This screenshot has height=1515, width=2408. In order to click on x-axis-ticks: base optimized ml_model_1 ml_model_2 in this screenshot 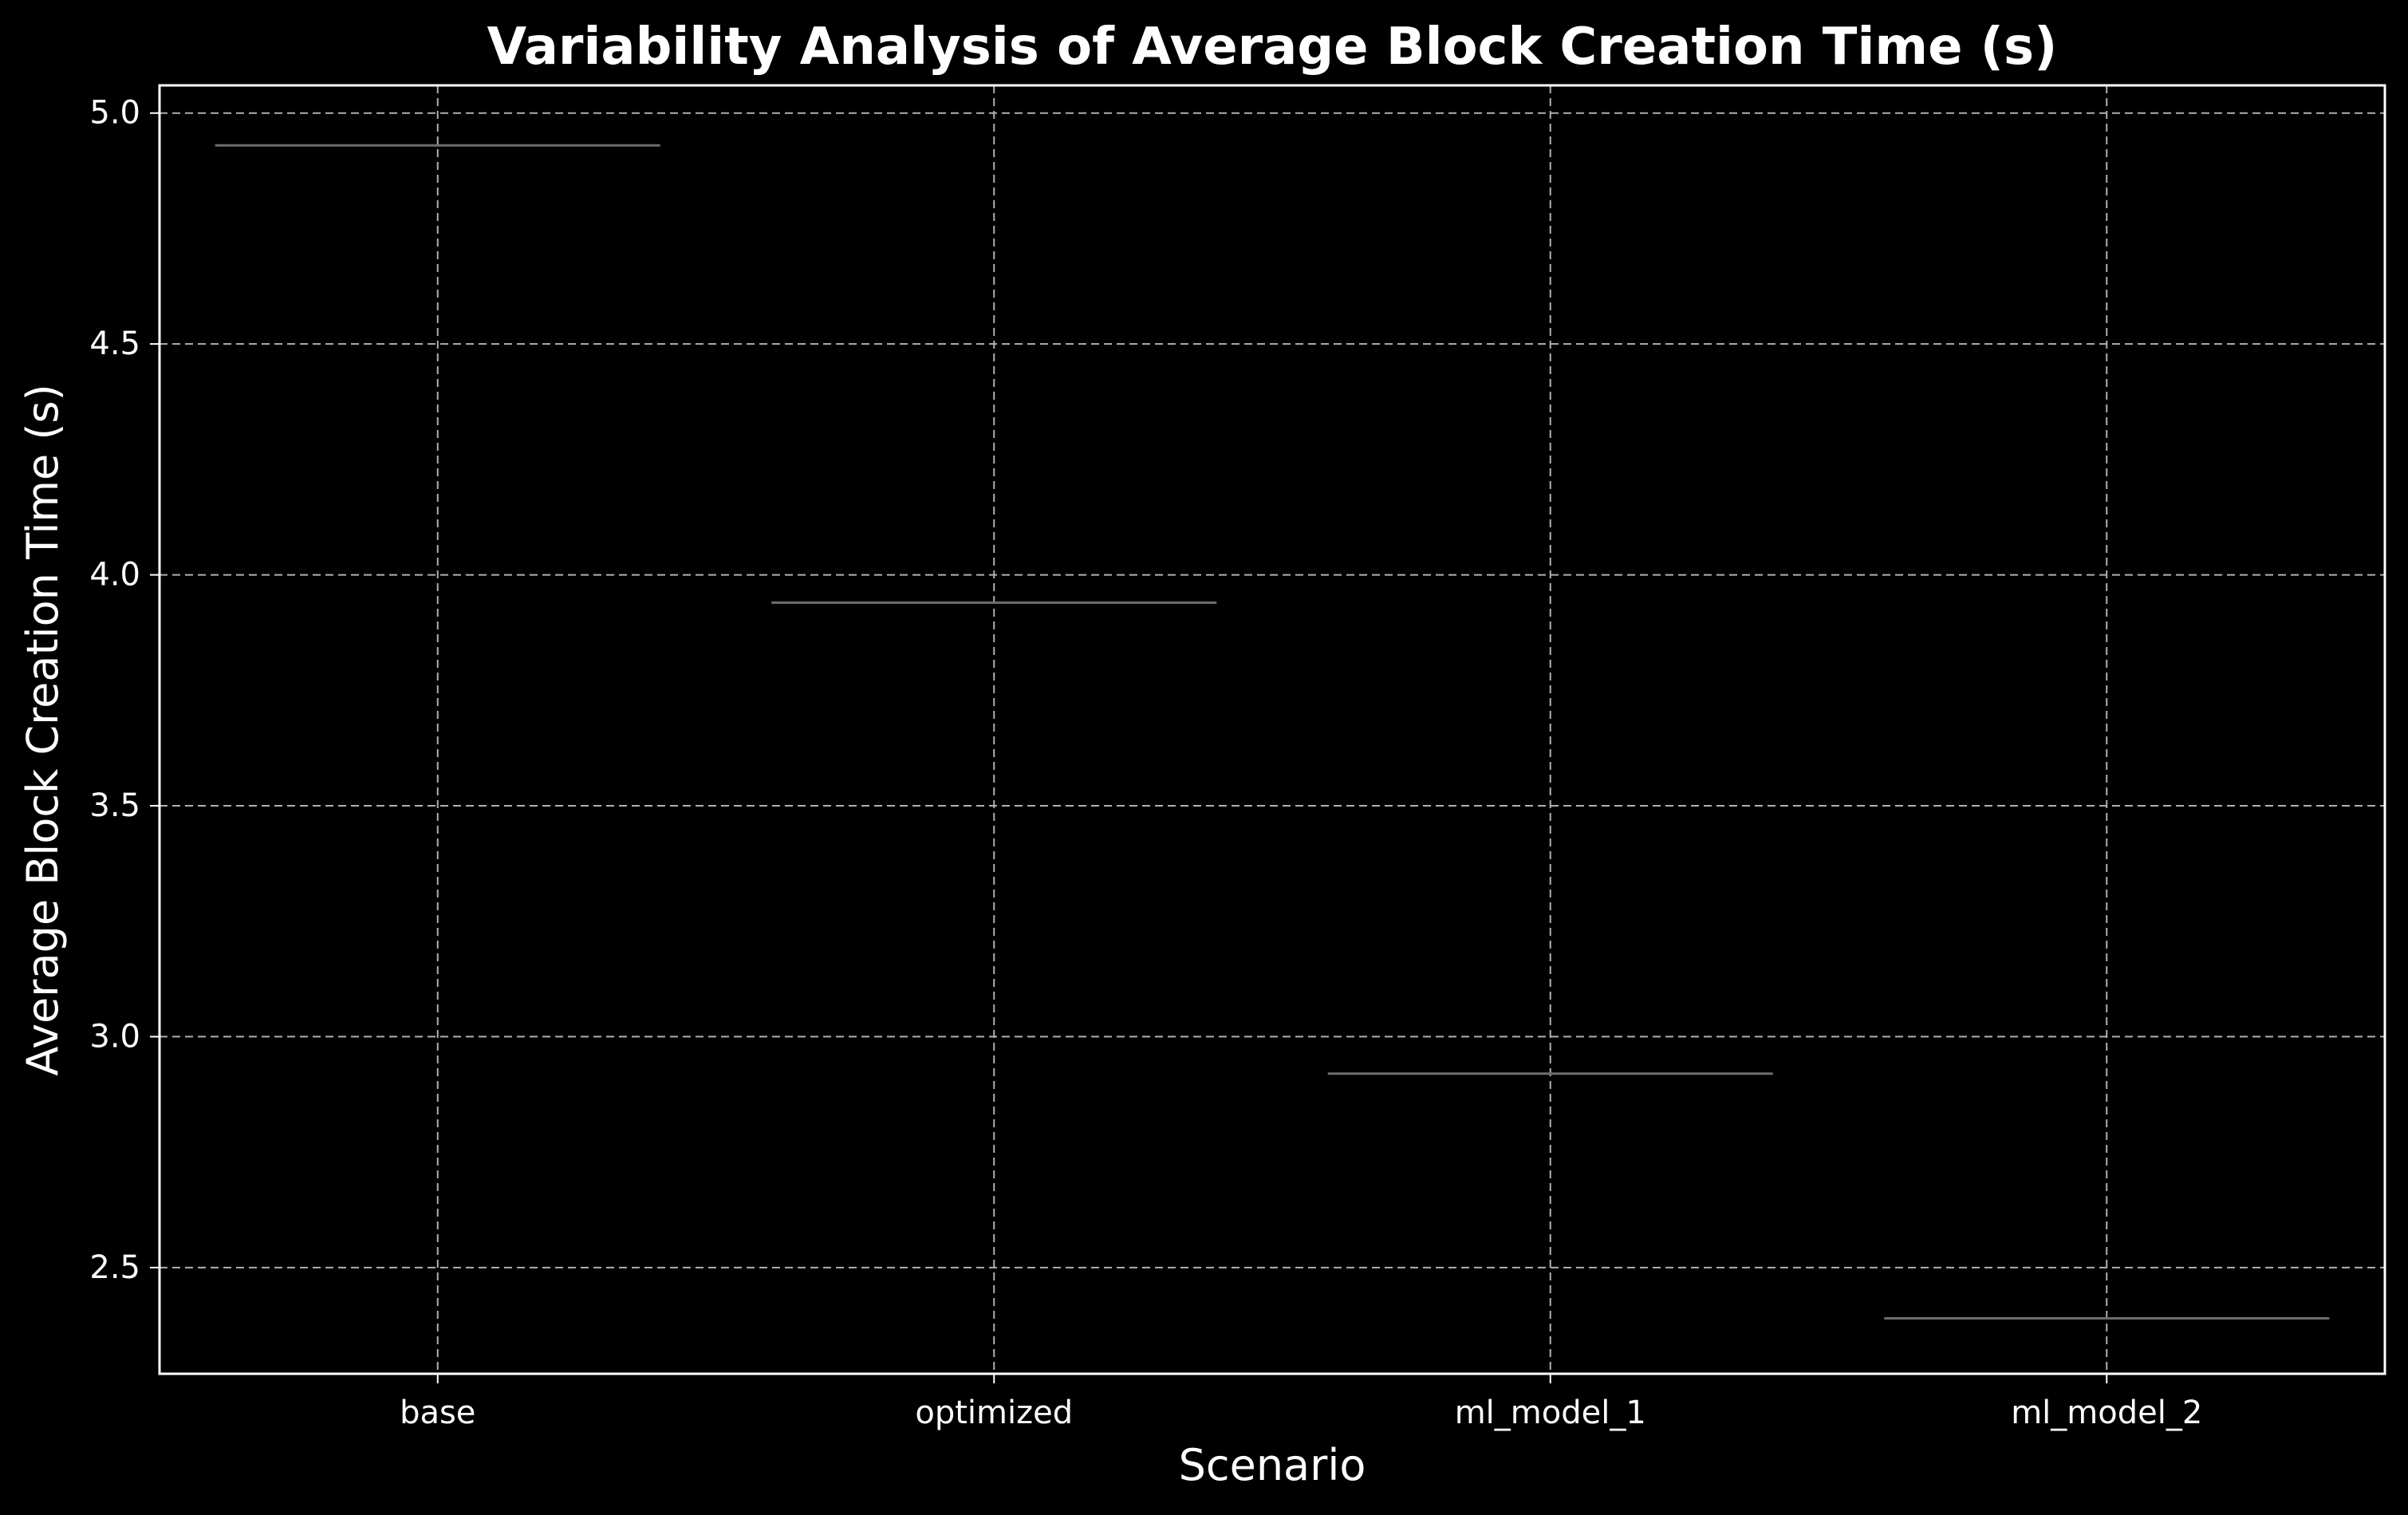, I will do `click(1301, 1402)`.